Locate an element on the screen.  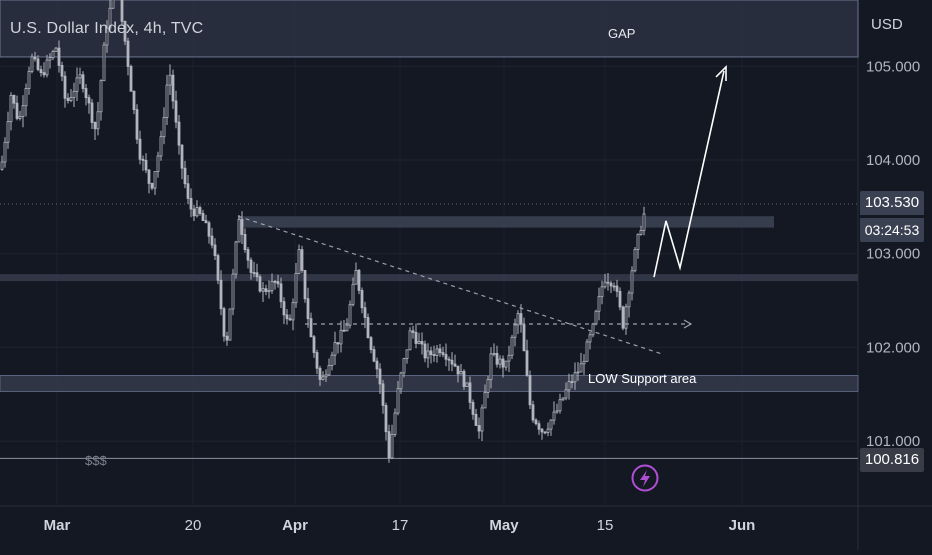
y-tick-label: 103.000 is located at coordinates (893, 254).